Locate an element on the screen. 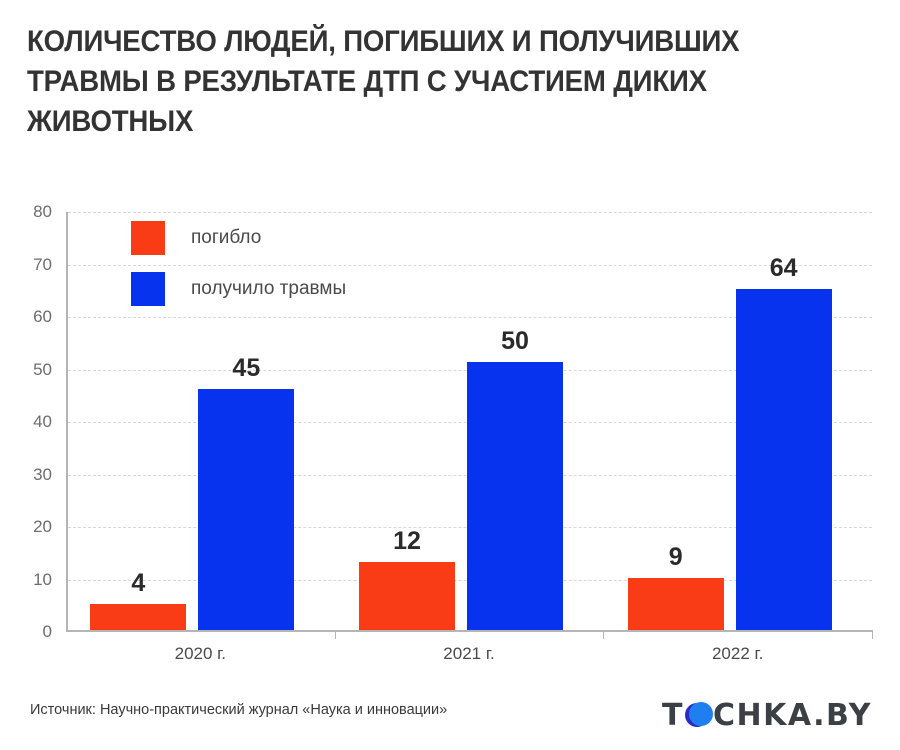 This screenshot has width=900, height=750. legend-swatch-icon-injured is located at coordinates (148, 288).